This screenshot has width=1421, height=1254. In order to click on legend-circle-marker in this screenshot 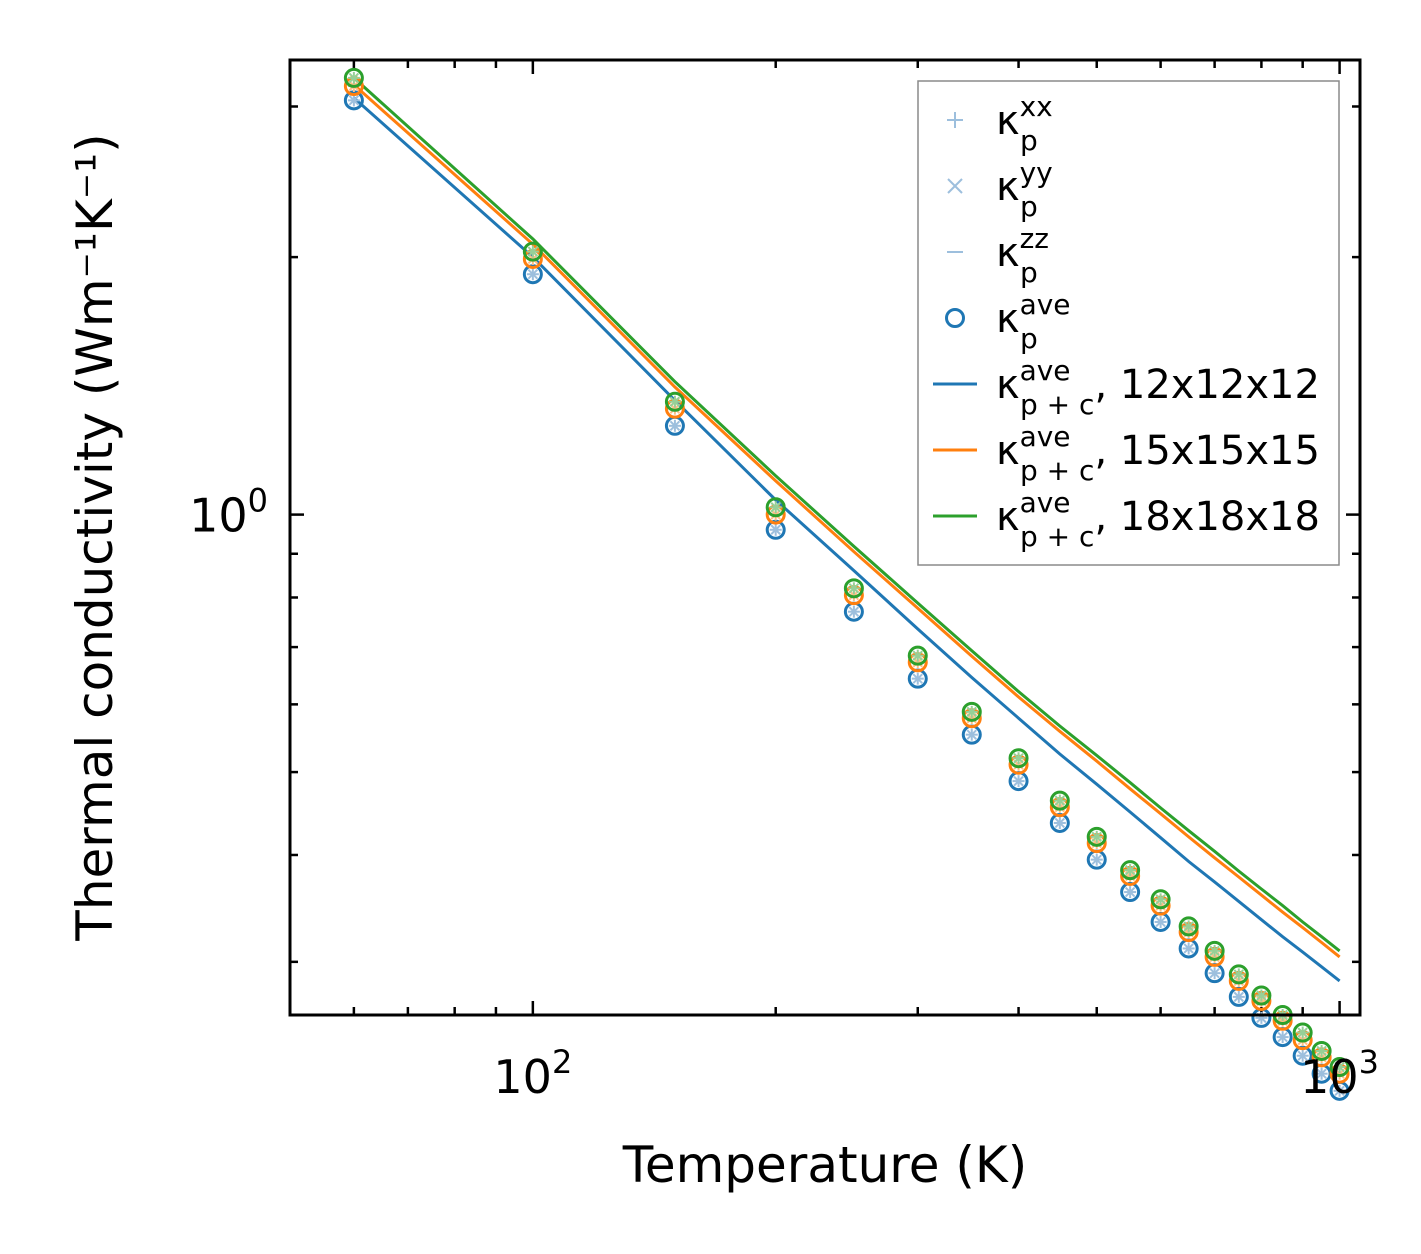, I will do `click(955, 318)`.